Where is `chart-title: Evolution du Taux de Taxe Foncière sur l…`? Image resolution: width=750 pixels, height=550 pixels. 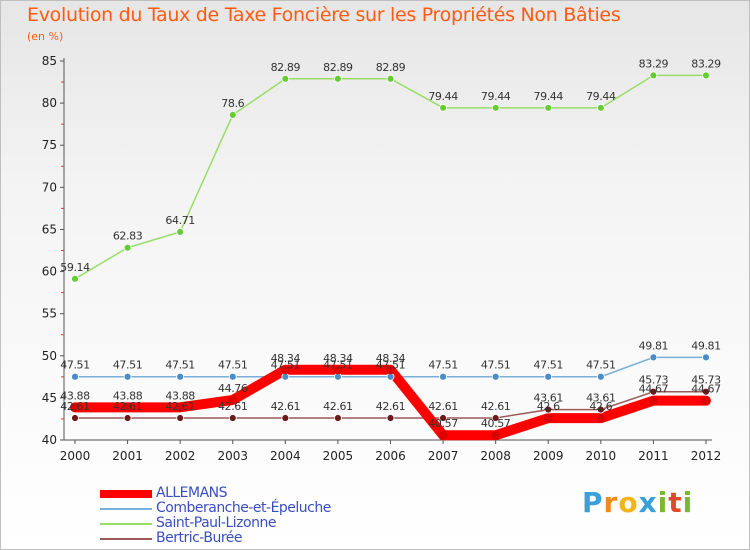
chart-title: Evolution du Taux de Taxe Foncière sur l… is located at coordinates (324, 15).